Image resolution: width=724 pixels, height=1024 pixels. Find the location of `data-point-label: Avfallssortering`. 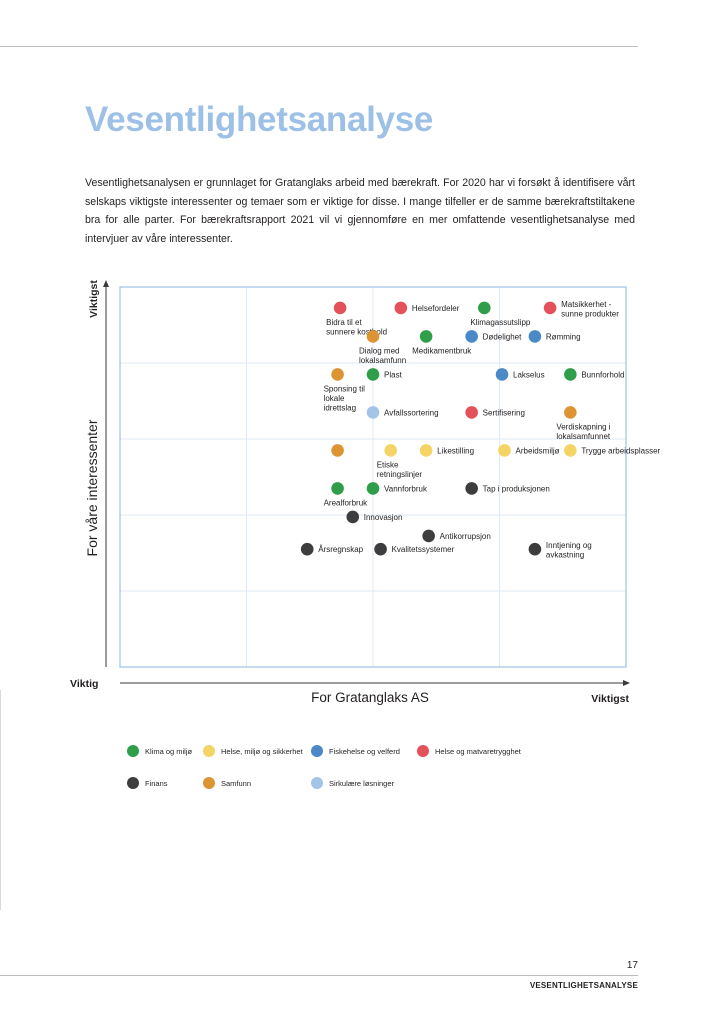

data-point-label: Avfallssortering is located at coordinates (411, 412).